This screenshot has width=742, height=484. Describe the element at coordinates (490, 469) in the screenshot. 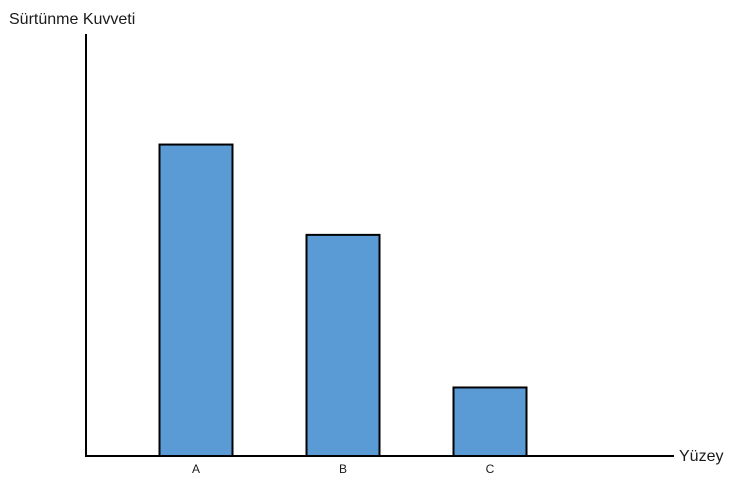

I see `x-tick-label-c: C` at that location.